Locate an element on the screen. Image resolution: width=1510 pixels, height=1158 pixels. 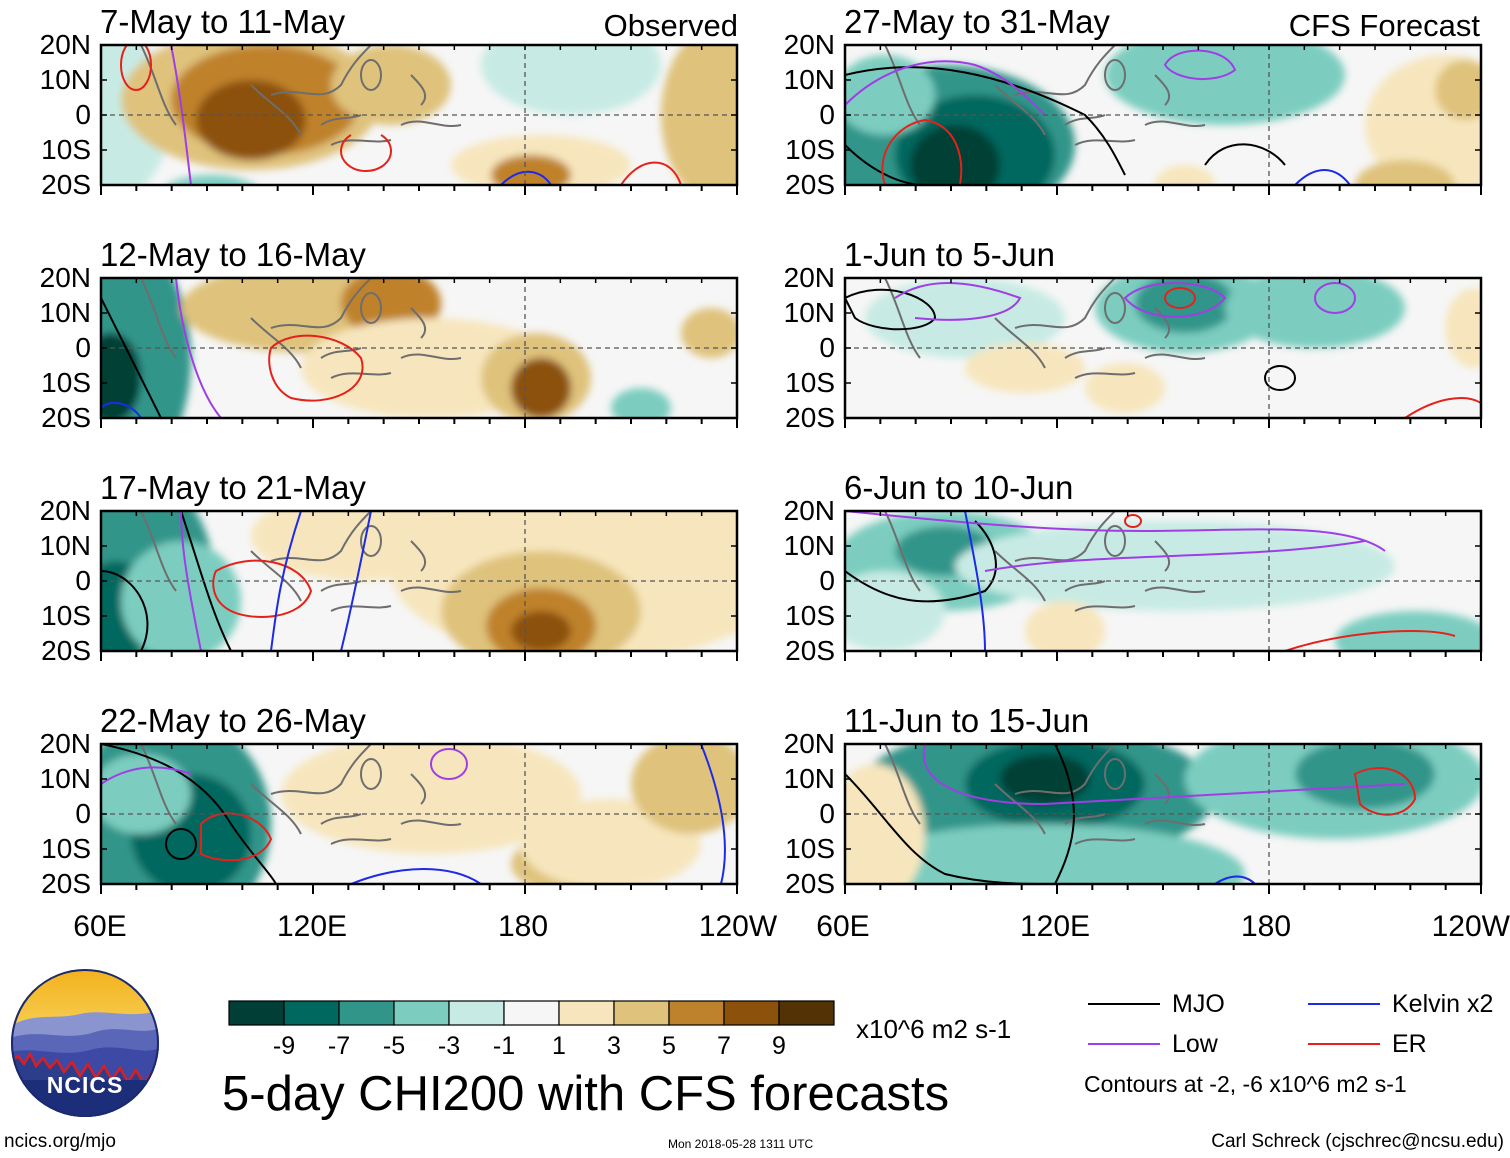
panel-title-obs4: 22-May to 26-May is located at coordinates (233, 720).